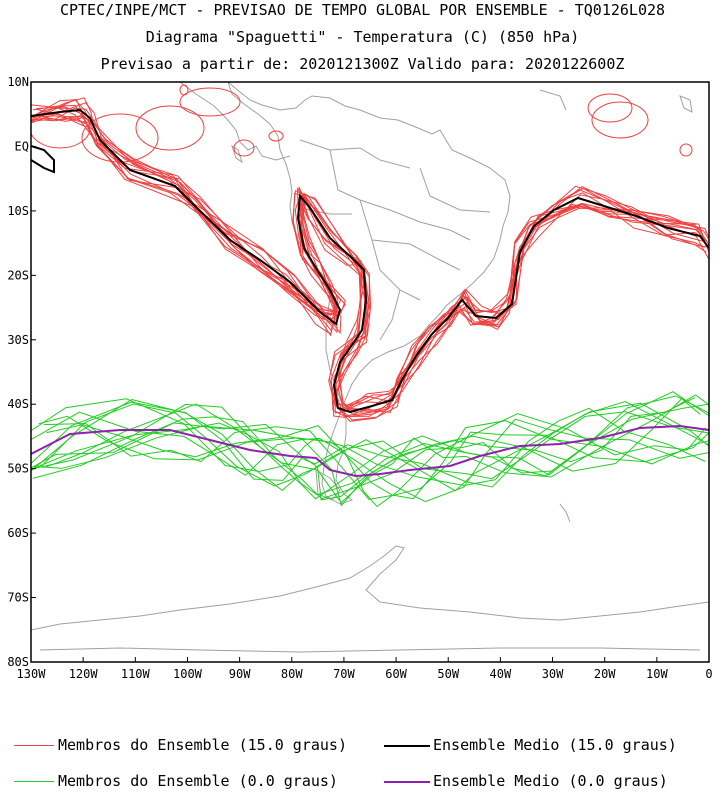 Image resolution: width=725 pixels, height=792 pixels. I want to click on lat-tick-label: 60S, so click(18, 533).